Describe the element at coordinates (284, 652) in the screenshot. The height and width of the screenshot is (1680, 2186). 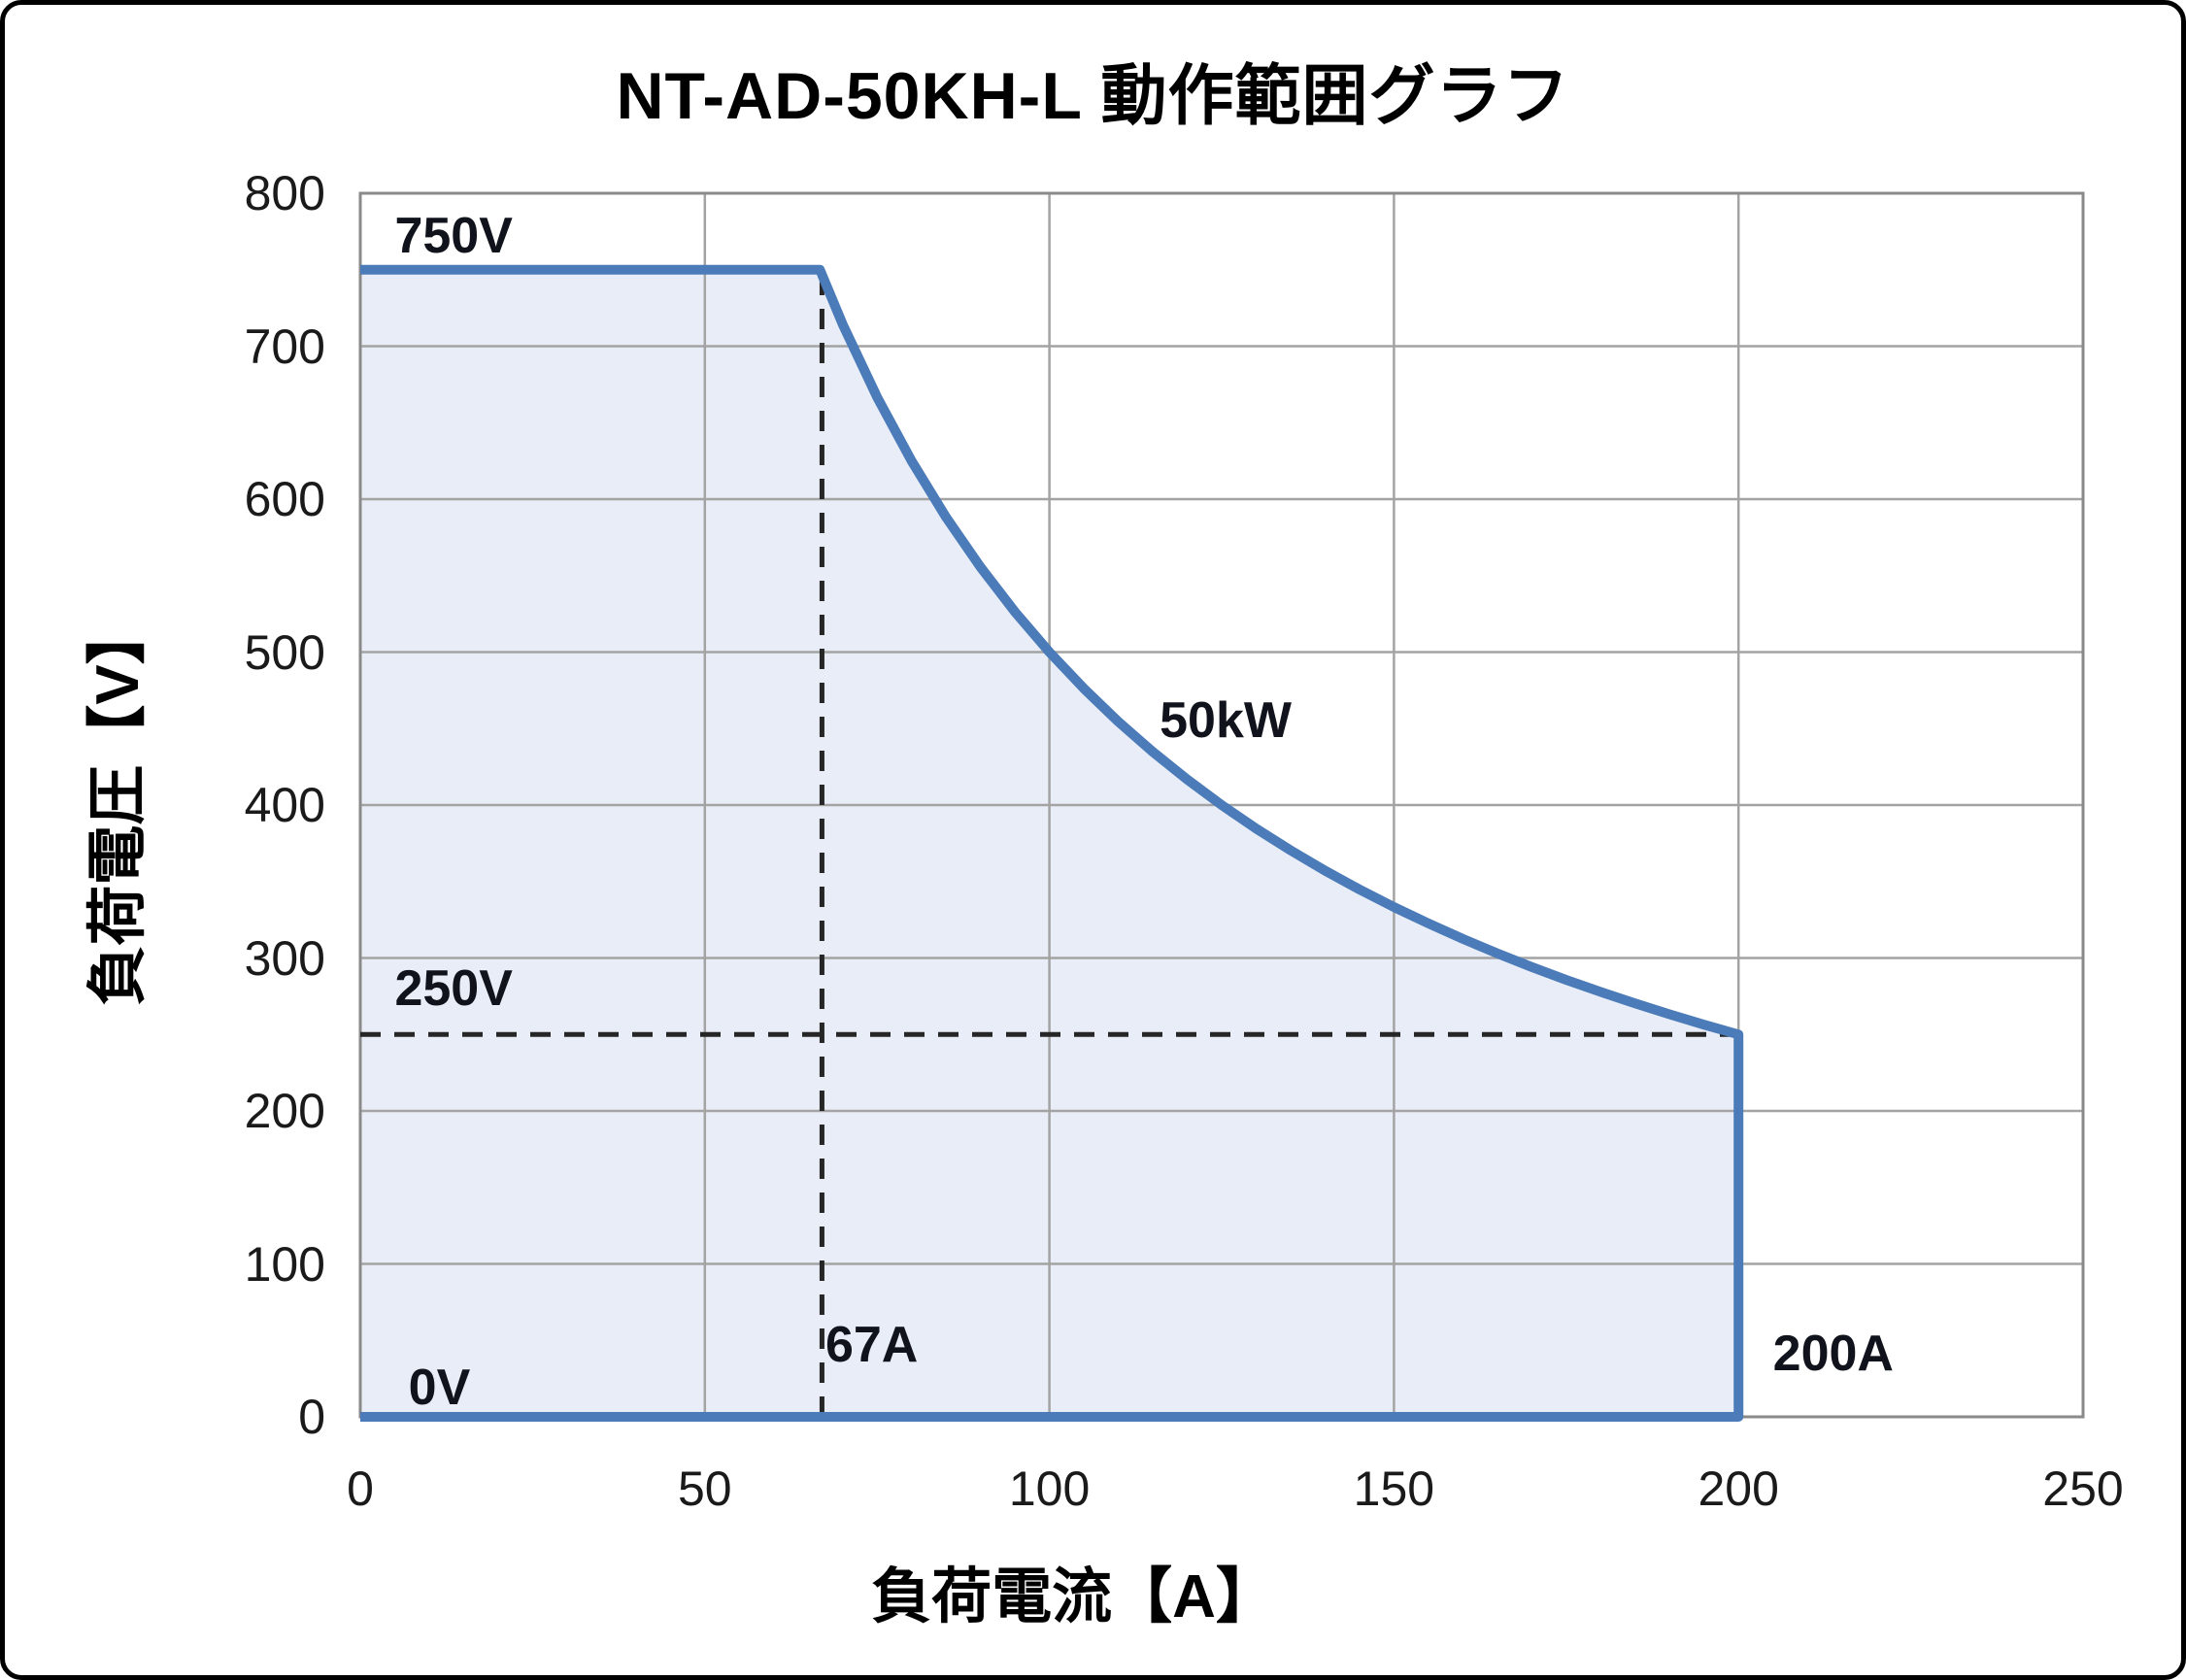
I see `y-tick-label-500: 500` at that location.